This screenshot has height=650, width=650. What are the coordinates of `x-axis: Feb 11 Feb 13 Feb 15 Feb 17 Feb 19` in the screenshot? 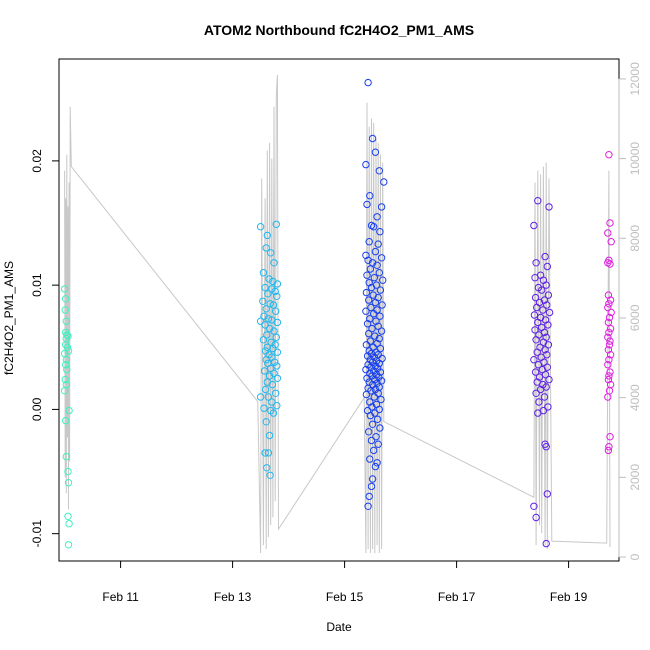 It's located at (345, 582).